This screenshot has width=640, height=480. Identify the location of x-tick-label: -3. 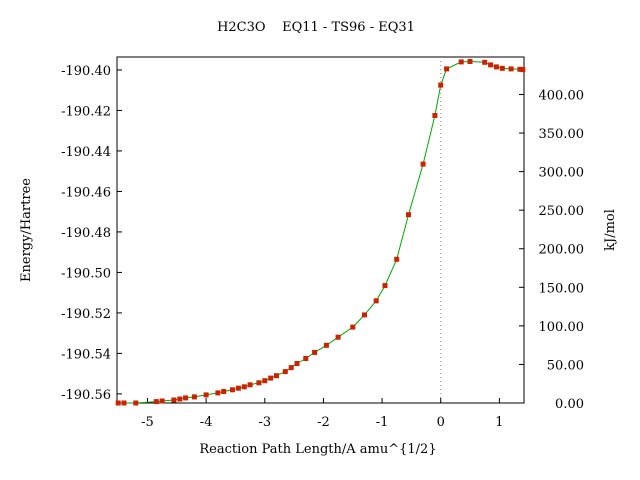
(264, 422).